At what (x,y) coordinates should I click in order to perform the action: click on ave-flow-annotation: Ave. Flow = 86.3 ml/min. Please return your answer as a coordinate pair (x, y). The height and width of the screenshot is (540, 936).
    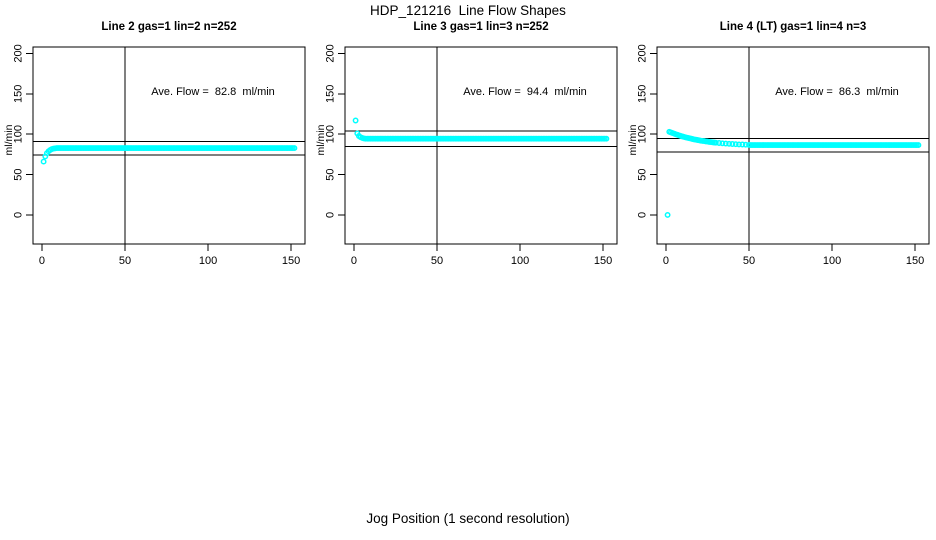
    Looking at the image, I should click on (837, 92).